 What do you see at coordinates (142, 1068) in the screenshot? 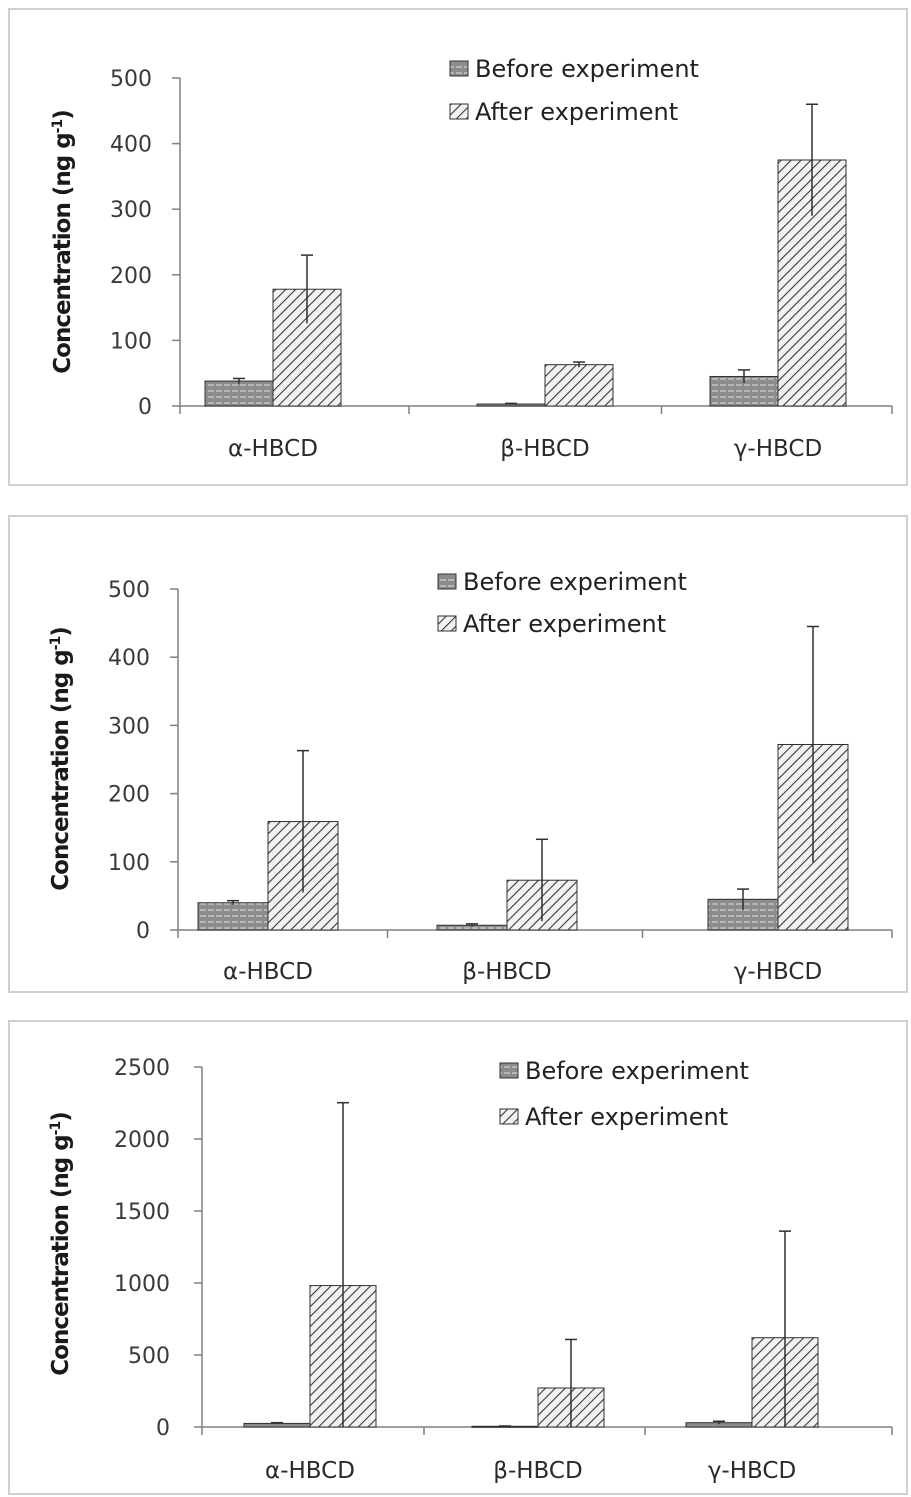
I see `y-tick-label: 2500` at bounding box center [142, 1068].